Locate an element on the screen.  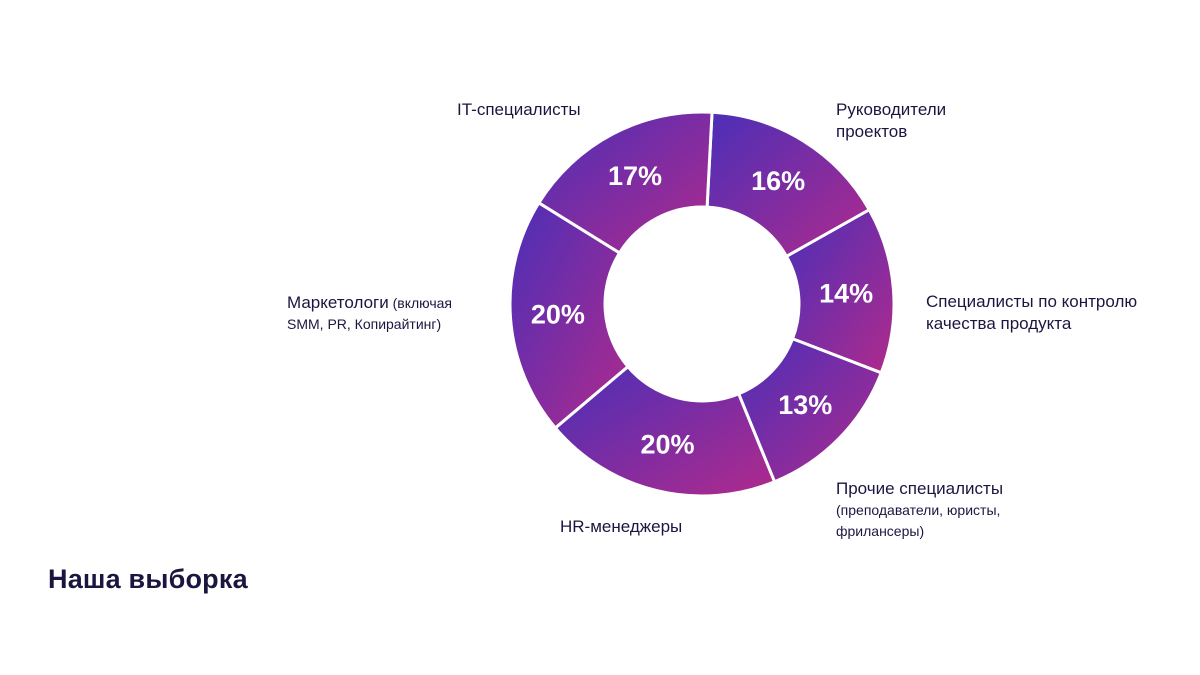
label-qa-line2: качества продукта is located at coordinates (999, 323).